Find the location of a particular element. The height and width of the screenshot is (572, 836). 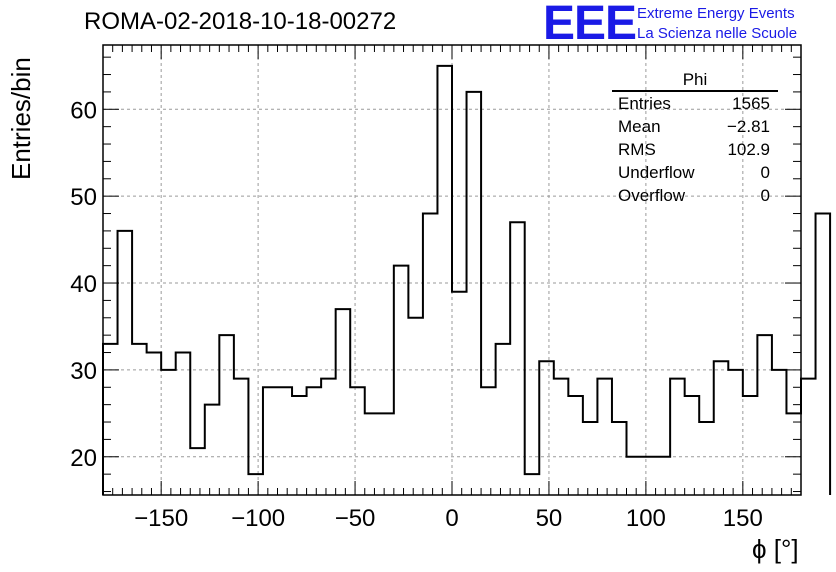

x-tick-label: −100 is located at coordinates (258, 518).